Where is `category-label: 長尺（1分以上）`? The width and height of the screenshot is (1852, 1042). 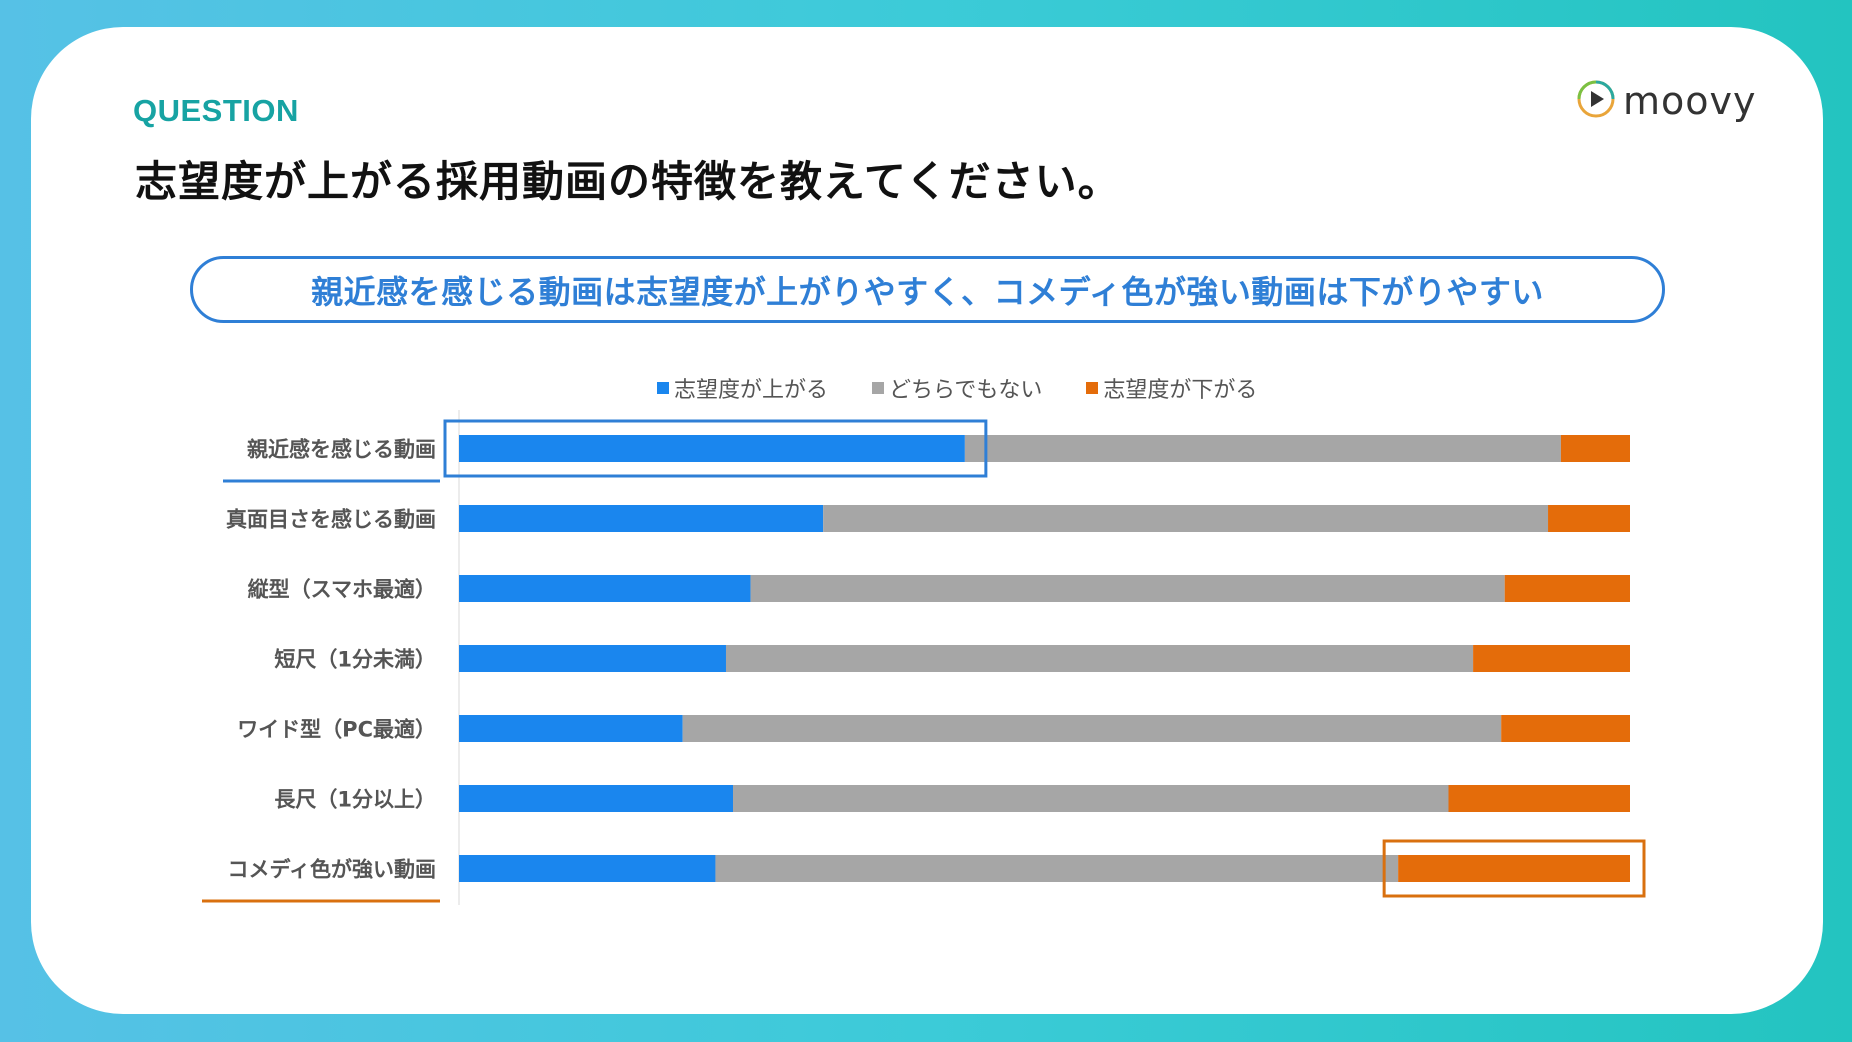
category-label: 長尺（1分以上） is located at coordinates (355, 800).